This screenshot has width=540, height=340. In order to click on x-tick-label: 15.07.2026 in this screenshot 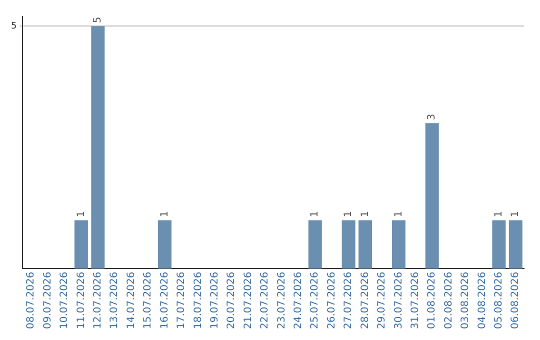, I will do `click(148, 301)`.